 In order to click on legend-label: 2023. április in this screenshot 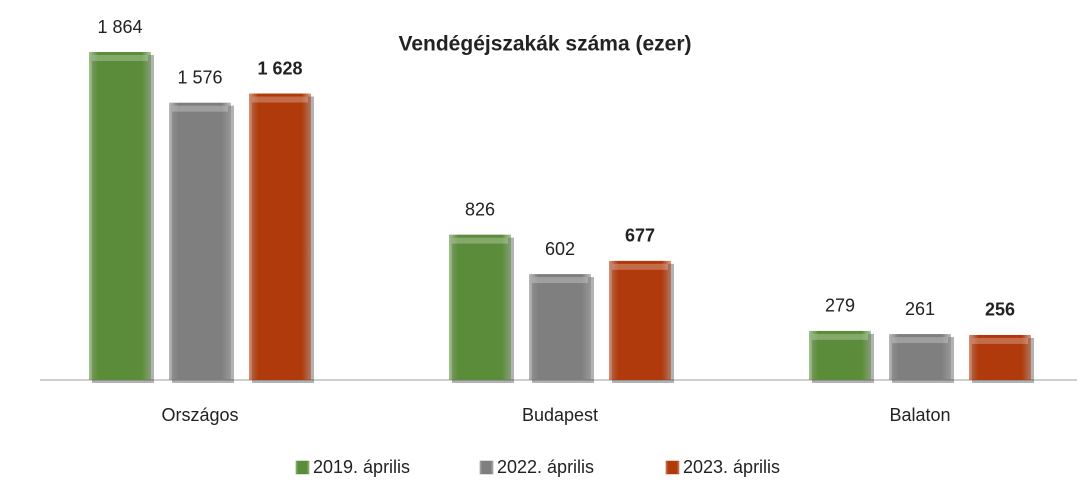, I will do `click(731, 467)`.